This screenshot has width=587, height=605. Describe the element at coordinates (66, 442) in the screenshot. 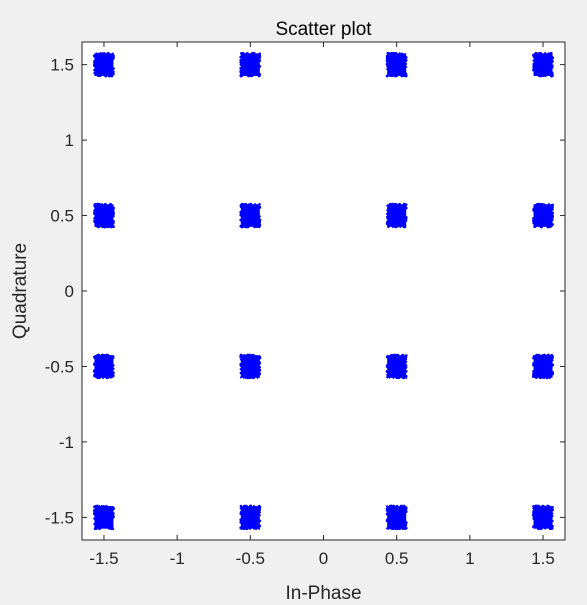

I see `y-tick-label: -1` at that location.